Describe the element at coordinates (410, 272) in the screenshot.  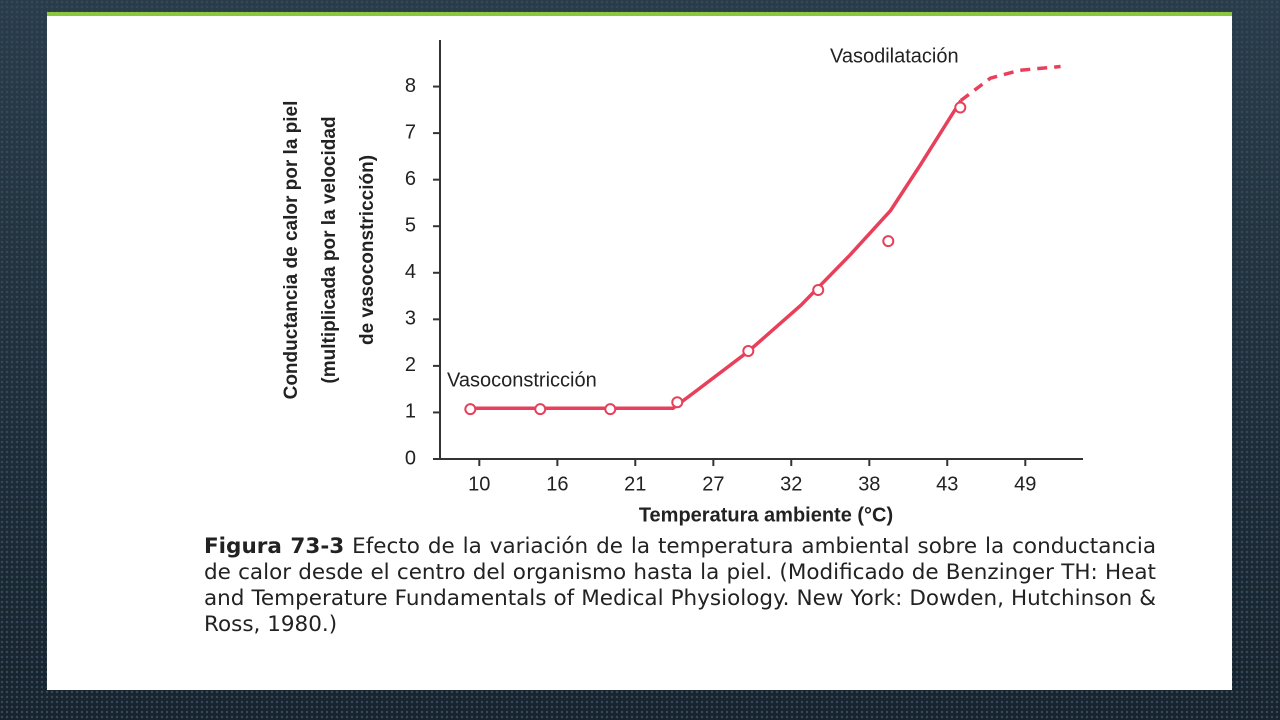
I see `y-tick-label: 4` at that location.